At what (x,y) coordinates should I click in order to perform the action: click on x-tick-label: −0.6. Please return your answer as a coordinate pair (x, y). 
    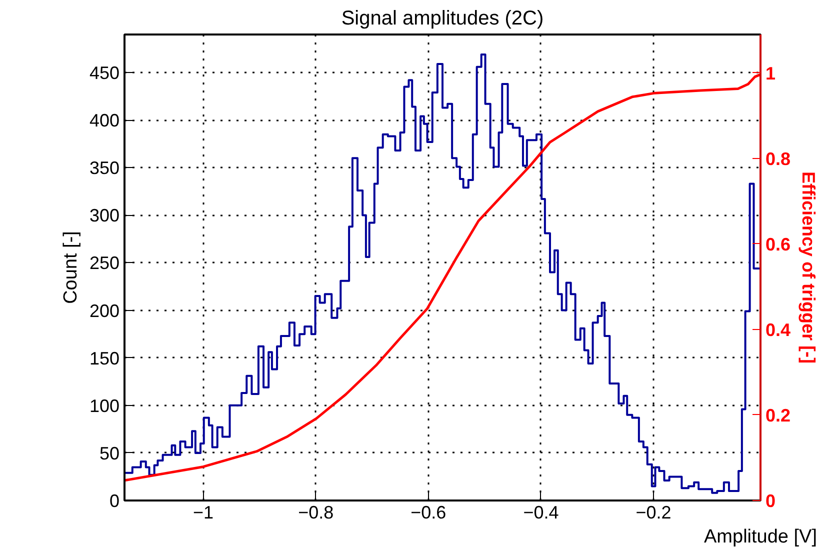
    Looking at the image, I should click on (428, 512).